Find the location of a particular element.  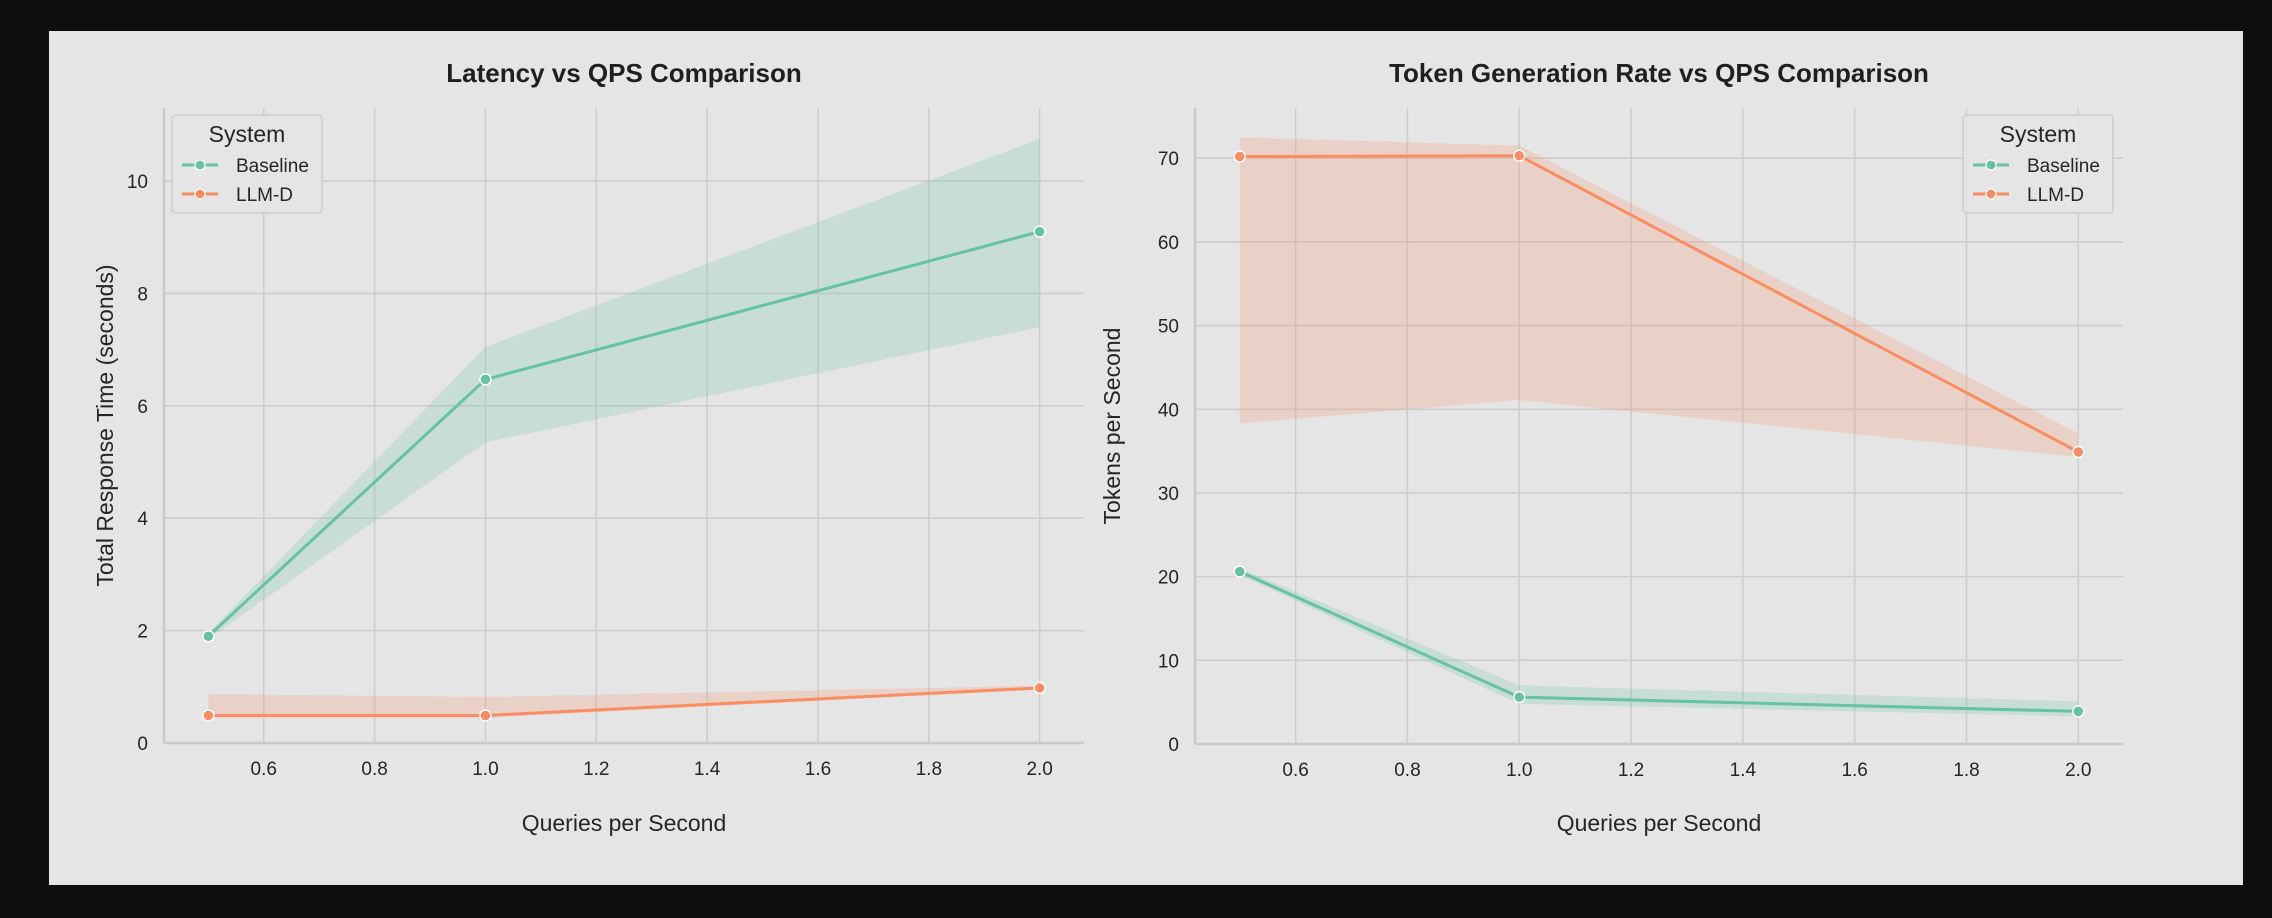

chart-title: Latency vs QPS Comparison is located at coordinates (623, 73).